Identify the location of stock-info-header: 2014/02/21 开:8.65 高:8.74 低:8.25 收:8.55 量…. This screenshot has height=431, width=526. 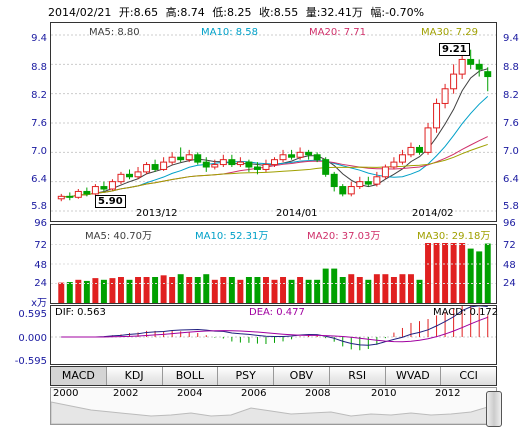
(238, 12).